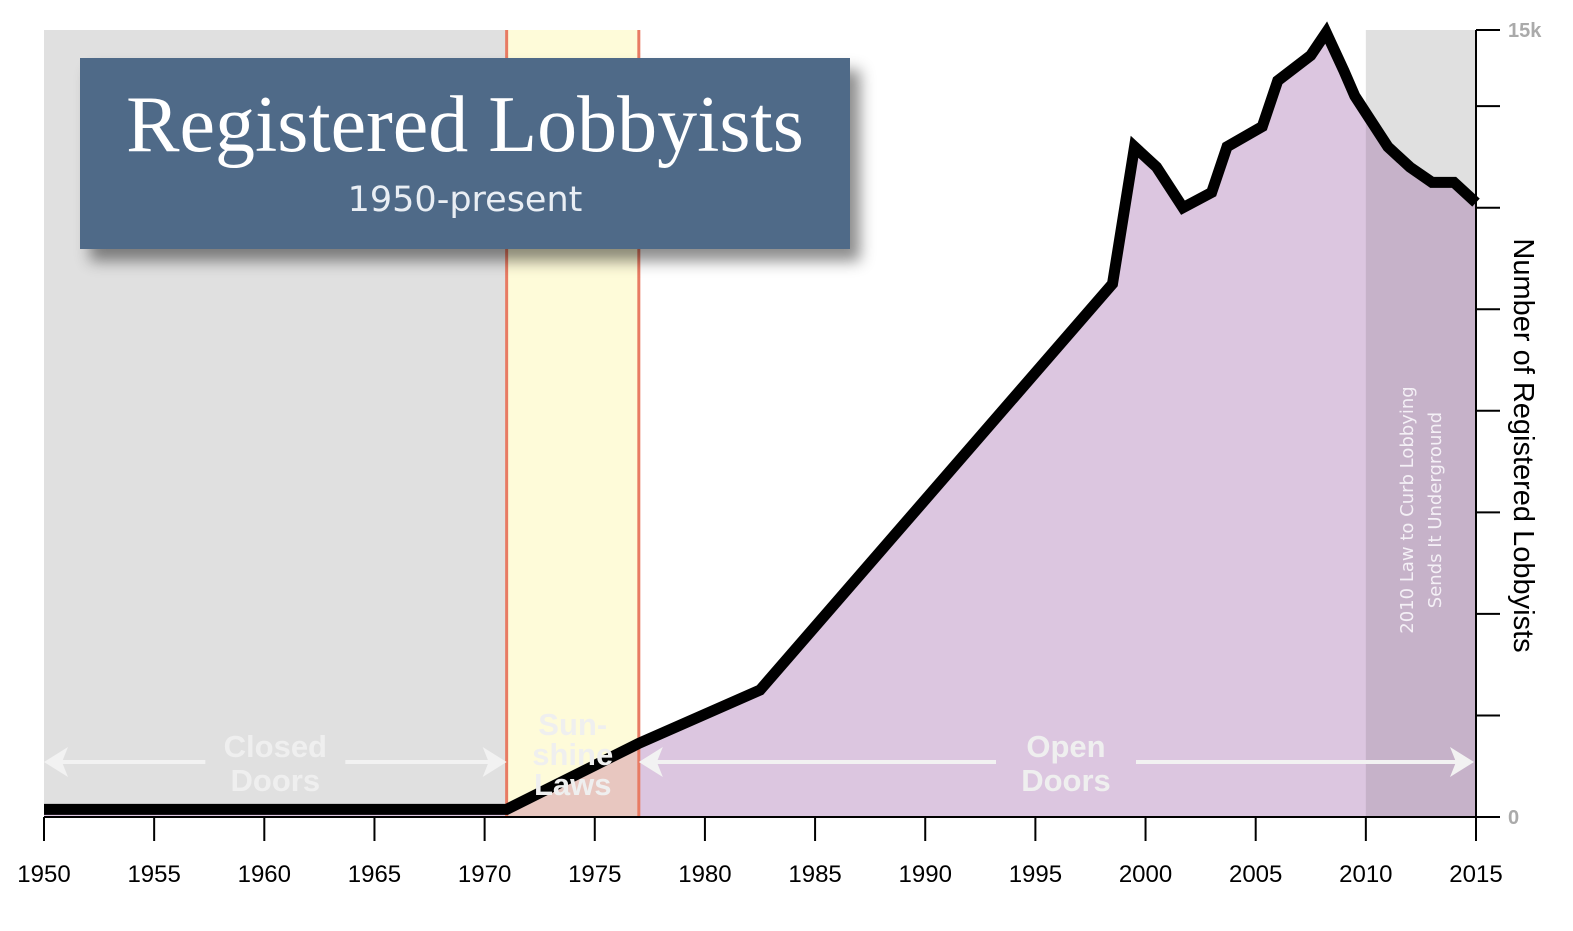 This screenshot has height=931, width=1573. What do you see at coordinates (1407, 509) in the screenshot?
I see `underground-note: 2010 Law to Curb Lobbying` at bounding box center [1407, 509].